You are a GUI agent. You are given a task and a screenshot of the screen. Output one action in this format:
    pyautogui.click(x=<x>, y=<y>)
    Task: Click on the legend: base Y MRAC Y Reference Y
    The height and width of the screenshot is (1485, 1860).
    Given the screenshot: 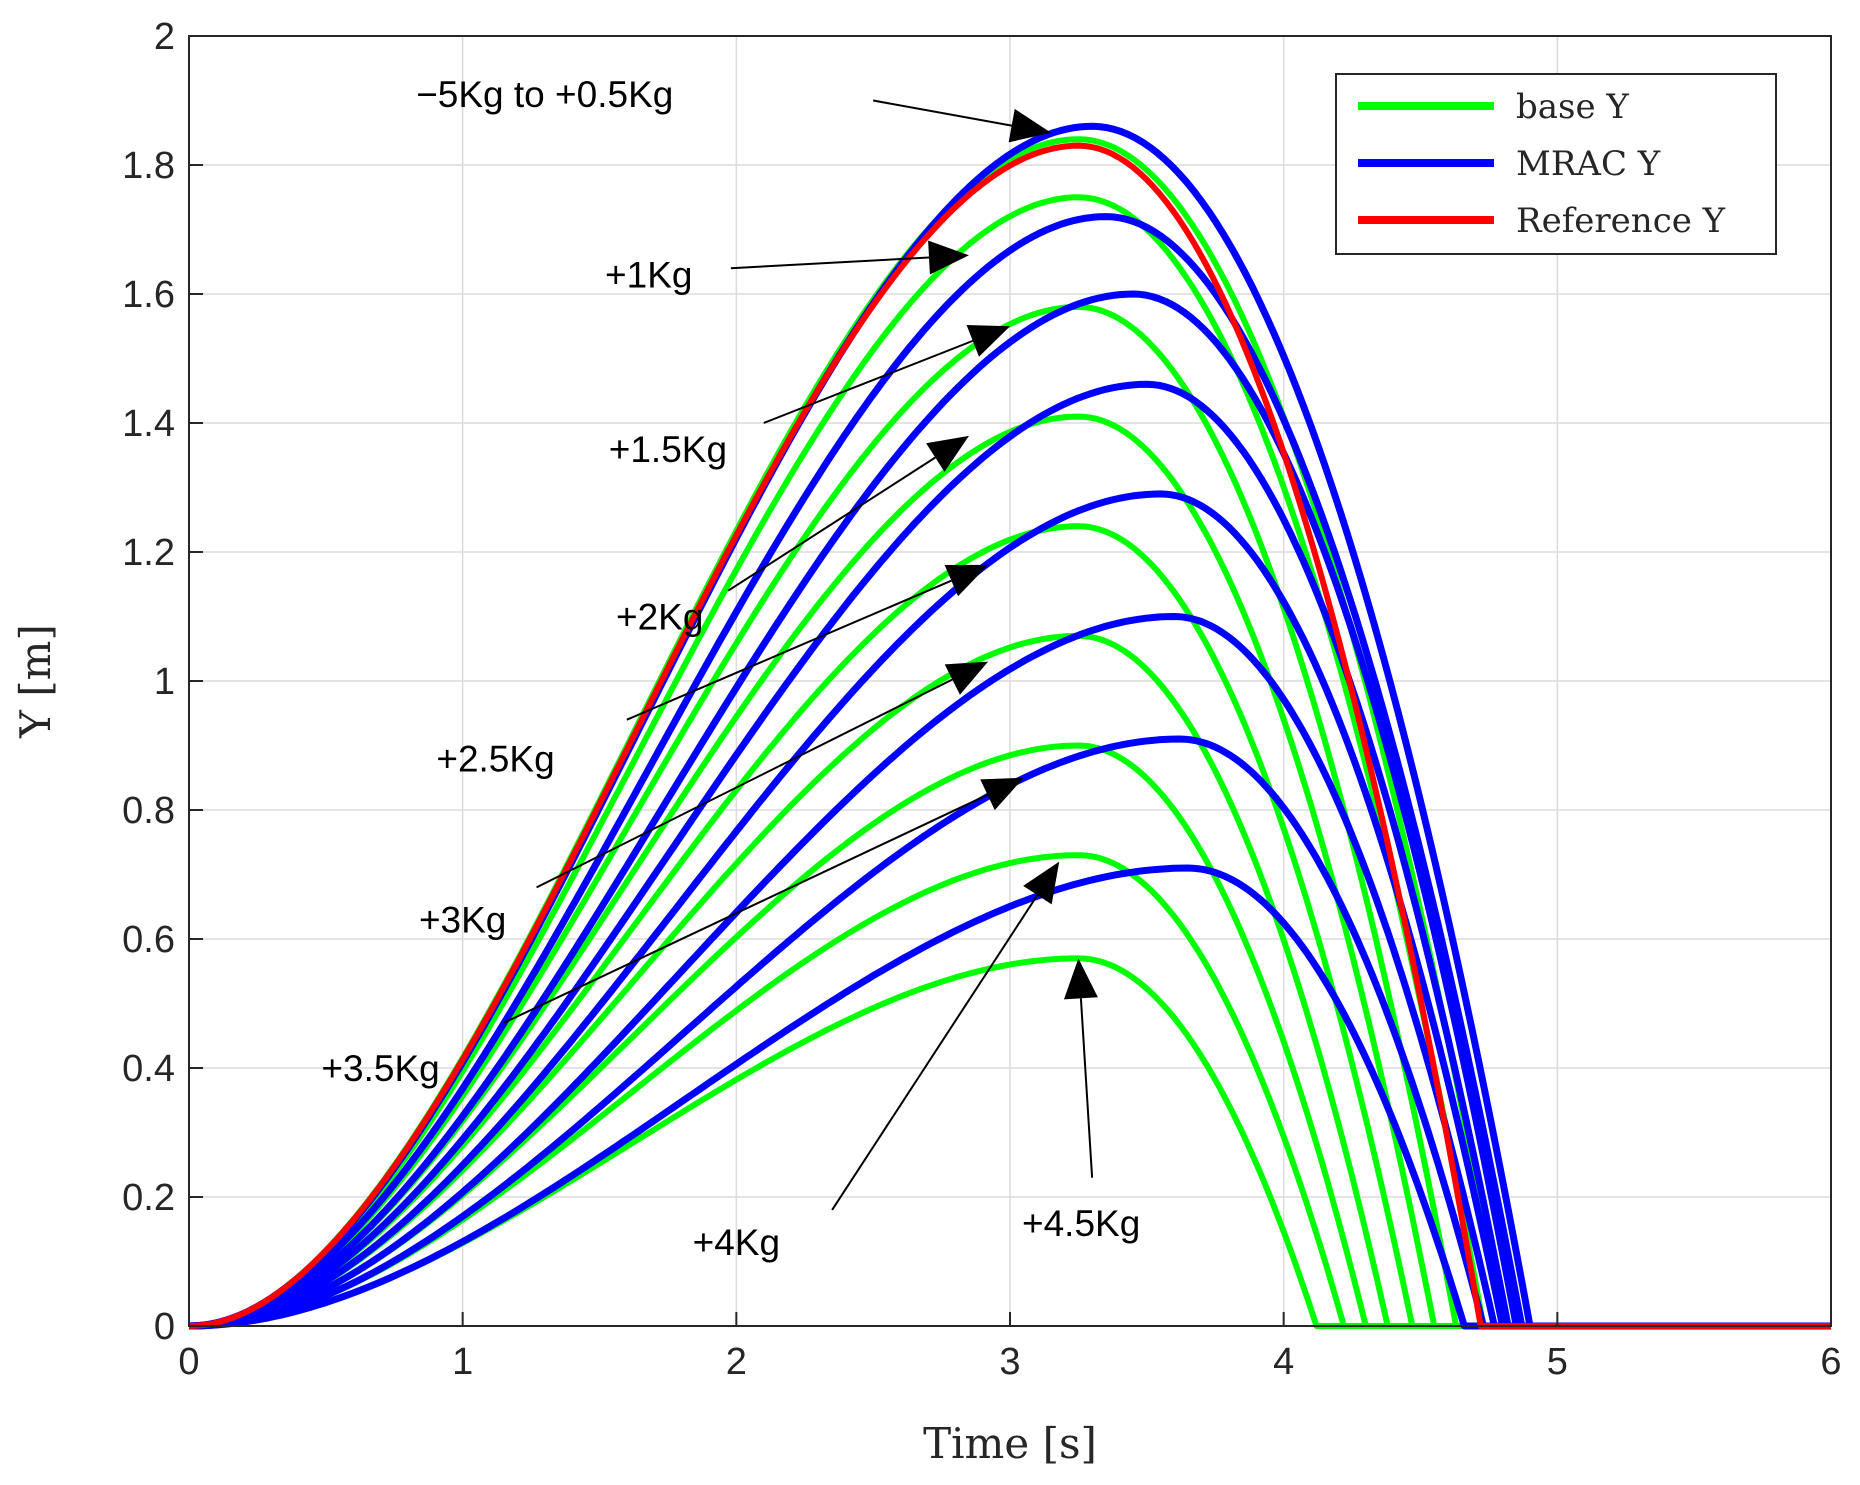 What is the action you would take?
    pyautogui.click(x=1556, y=164)
    